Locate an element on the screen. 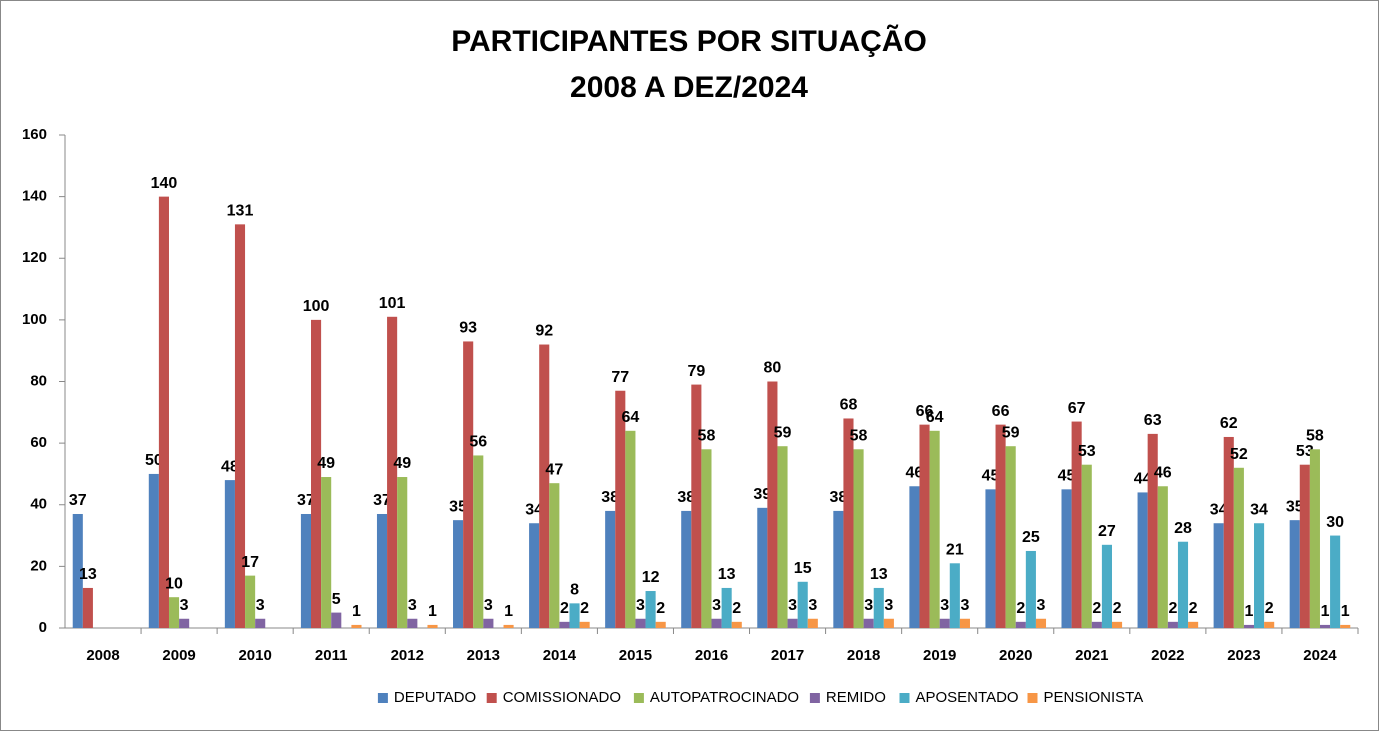 Image resolution: width=1379 pixels, height=731 pixels. value-label: 46 is located at coordinates (1163, 472).